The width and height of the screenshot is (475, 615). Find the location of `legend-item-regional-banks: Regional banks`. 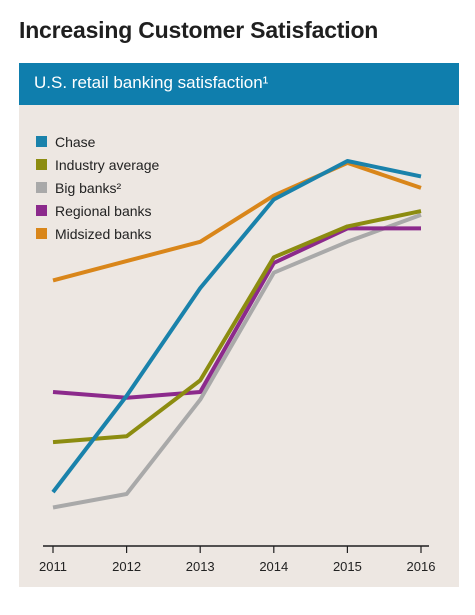

legend-item-regional-banks: Regional banks is located at coordinates (97, 210).